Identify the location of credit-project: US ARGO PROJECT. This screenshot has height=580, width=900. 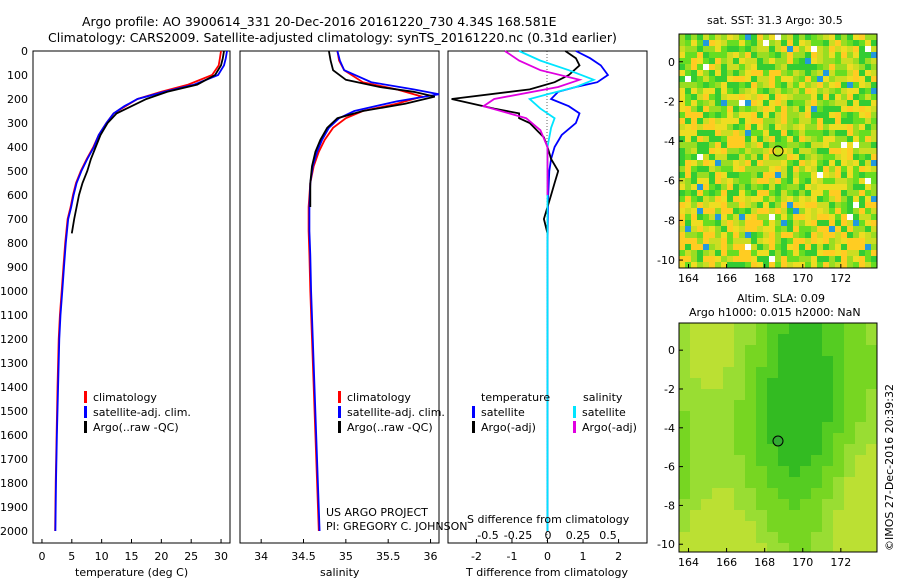
(377, 512).